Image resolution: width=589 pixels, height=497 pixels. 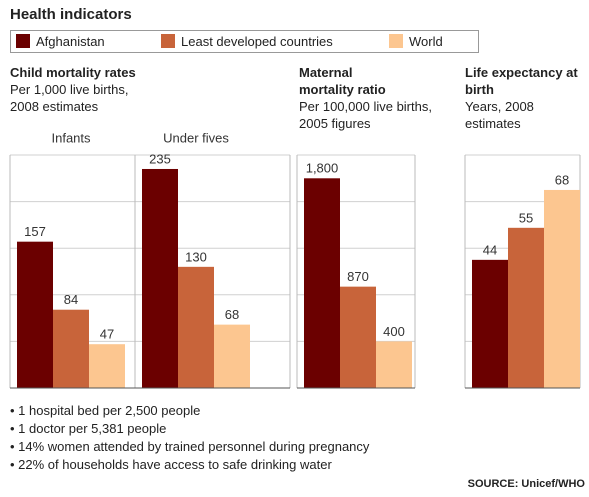 What do you see at coordinates (322, 168) in the screenshot?
I see `value-label: 1,800` at bounding box center [322, 168].